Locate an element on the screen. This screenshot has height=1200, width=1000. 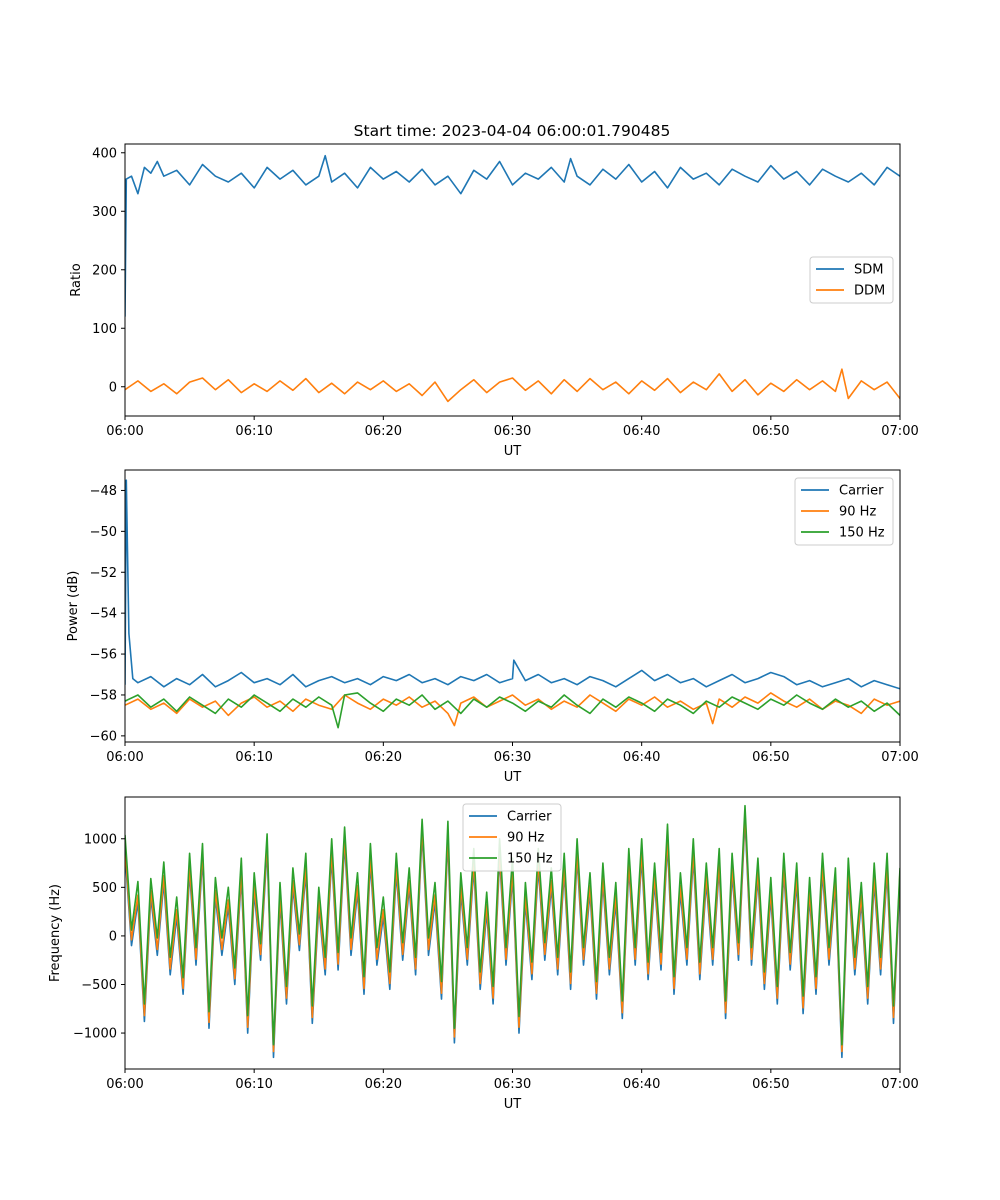
y-tick-label: −48 is located at coordinates (103, 491).